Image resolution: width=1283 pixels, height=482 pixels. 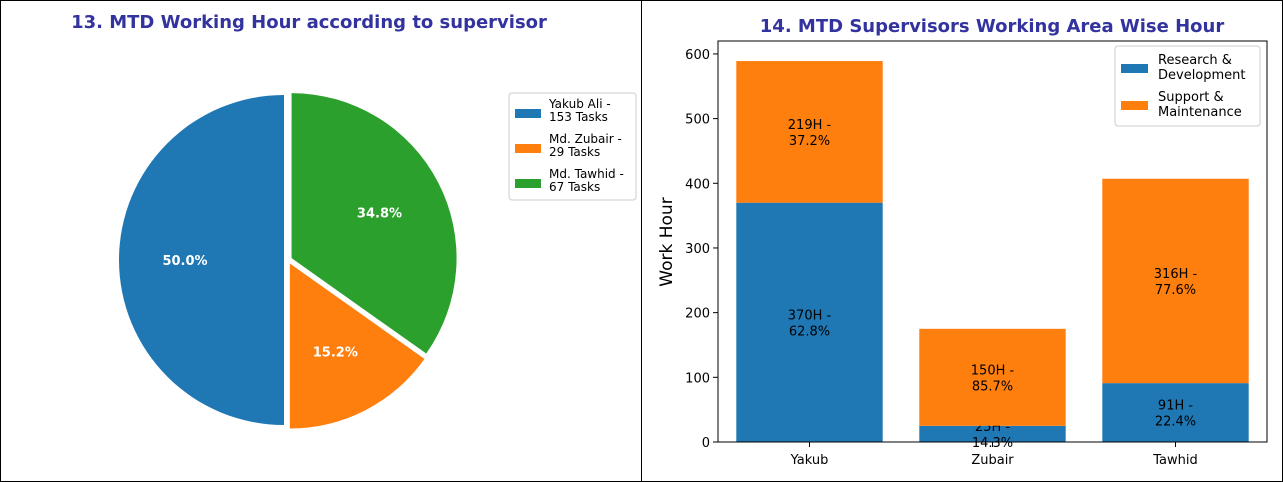 I want to click on pie-legend-label: Md. Zubair -29 Tasks, so click(x=585, y=145).